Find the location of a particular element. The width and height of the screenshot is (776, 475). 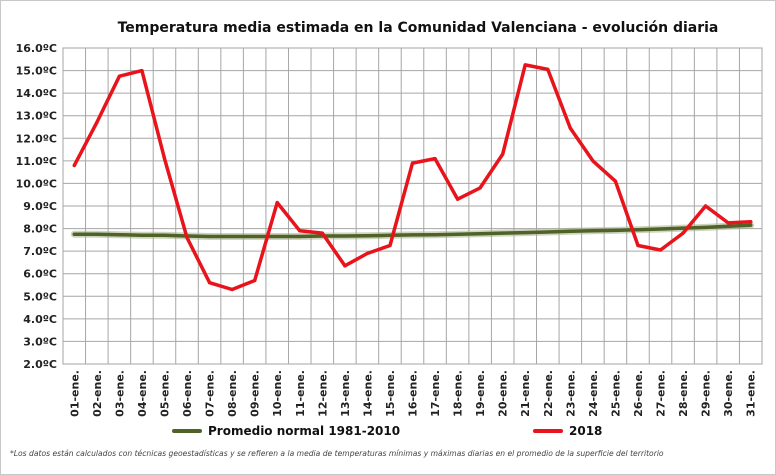

y-tick-label: 8.0ºC is located at coordinates (40, 229).